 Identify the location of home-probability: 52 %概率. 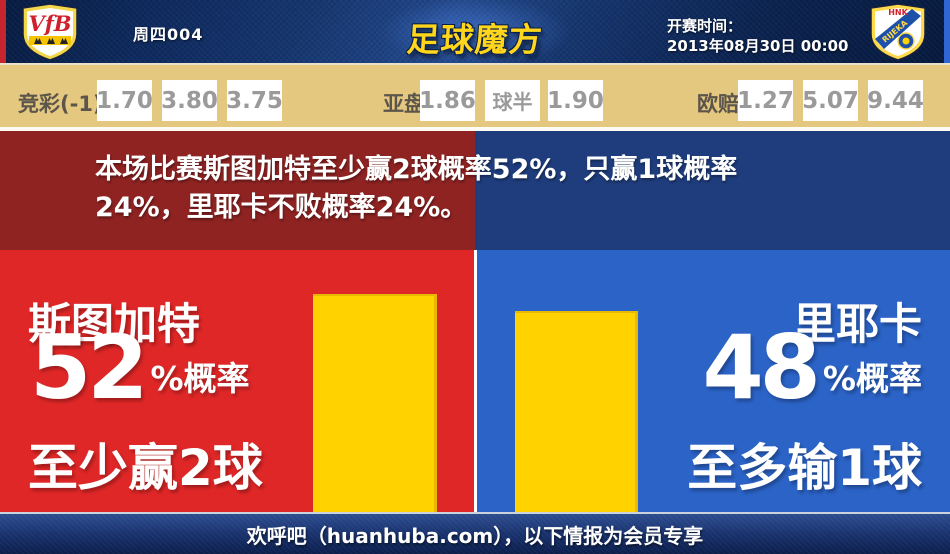
(140, 367).